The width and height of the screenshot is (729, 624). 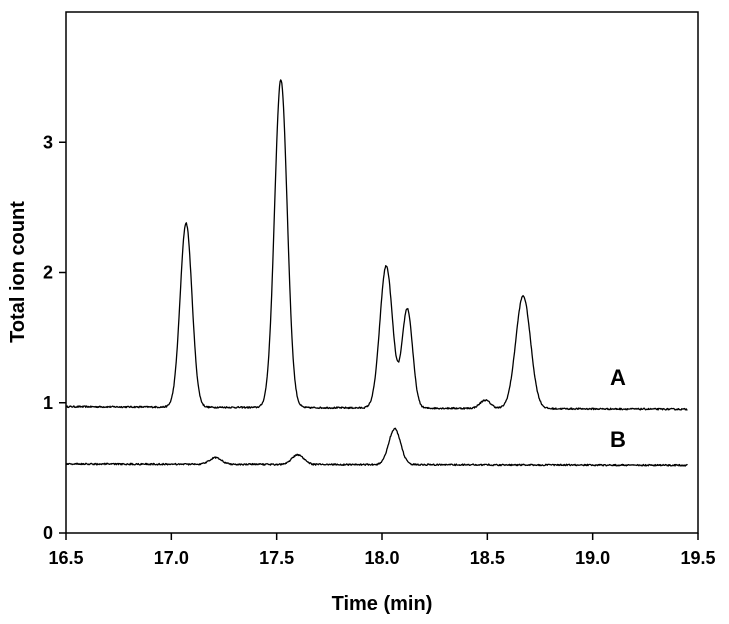 What do you see at coordinates (54, 337) in the screenshot?
I see `y-axis-ticks: 0 1 2 3` at bounding box center [54, 337].